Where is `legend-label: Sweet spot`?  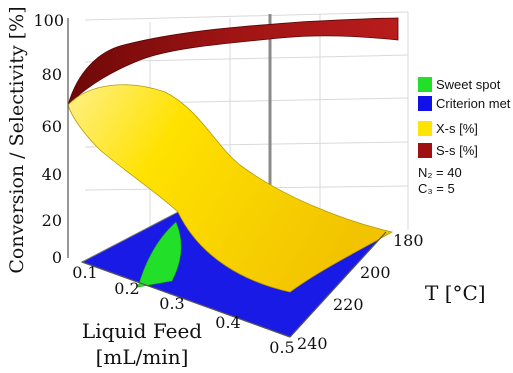 legend-label: Sweet spot is located at coordinates (468, 84).